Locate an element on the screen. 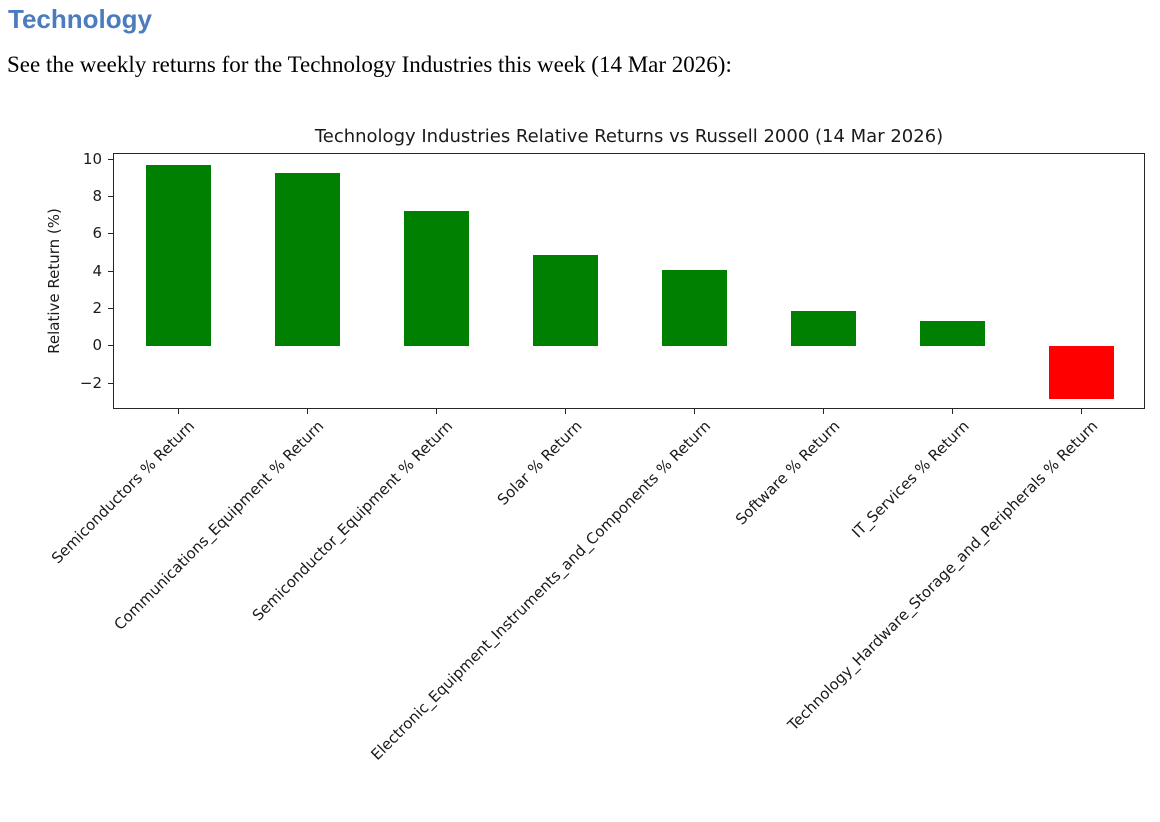  x-tick-label: Solar % Return is located at coordinates (539, 463).